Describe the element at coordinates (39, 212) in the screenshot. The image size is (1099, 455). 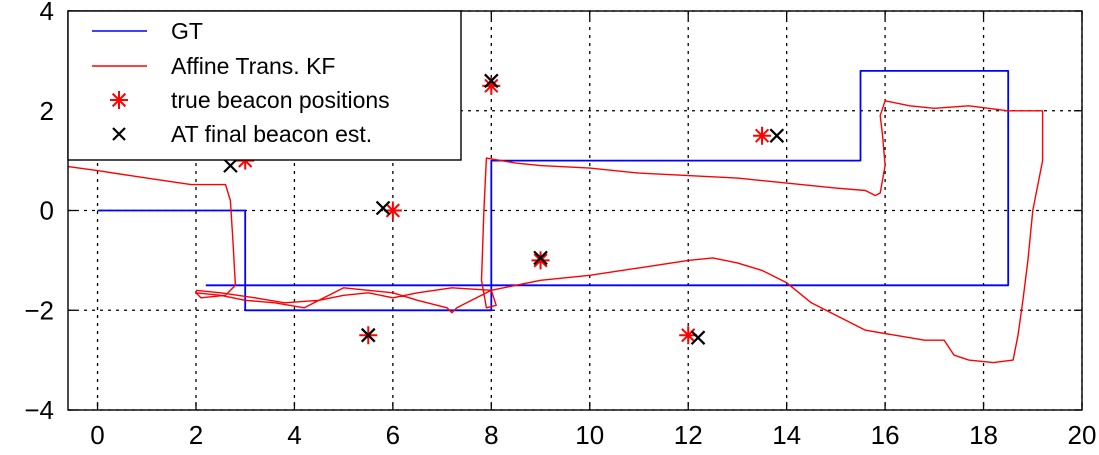
I see `y-tick-labels: −4 −2 0 2 4` at that location.